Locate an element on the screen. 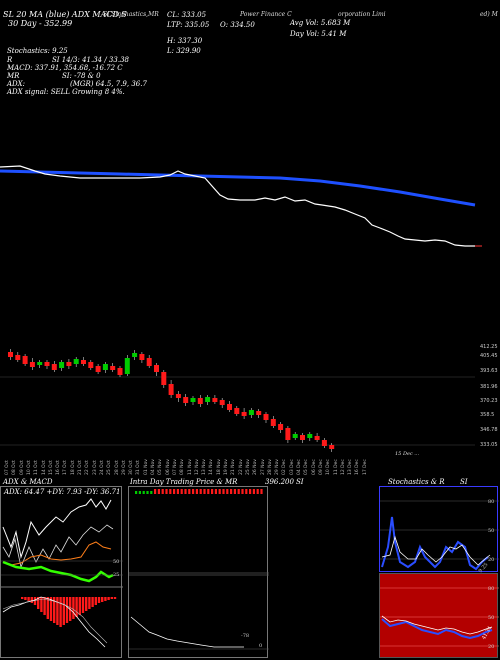  date-label: 12 Dec is located at coordinates (343, 467).